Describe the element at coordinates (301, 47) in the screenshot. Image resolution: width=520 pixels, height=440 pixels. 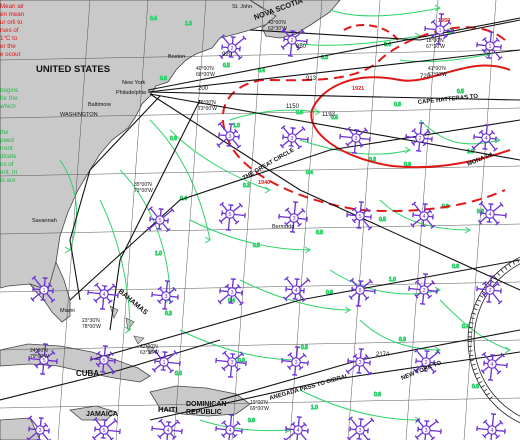
I see `distance-label: 850` at that location.